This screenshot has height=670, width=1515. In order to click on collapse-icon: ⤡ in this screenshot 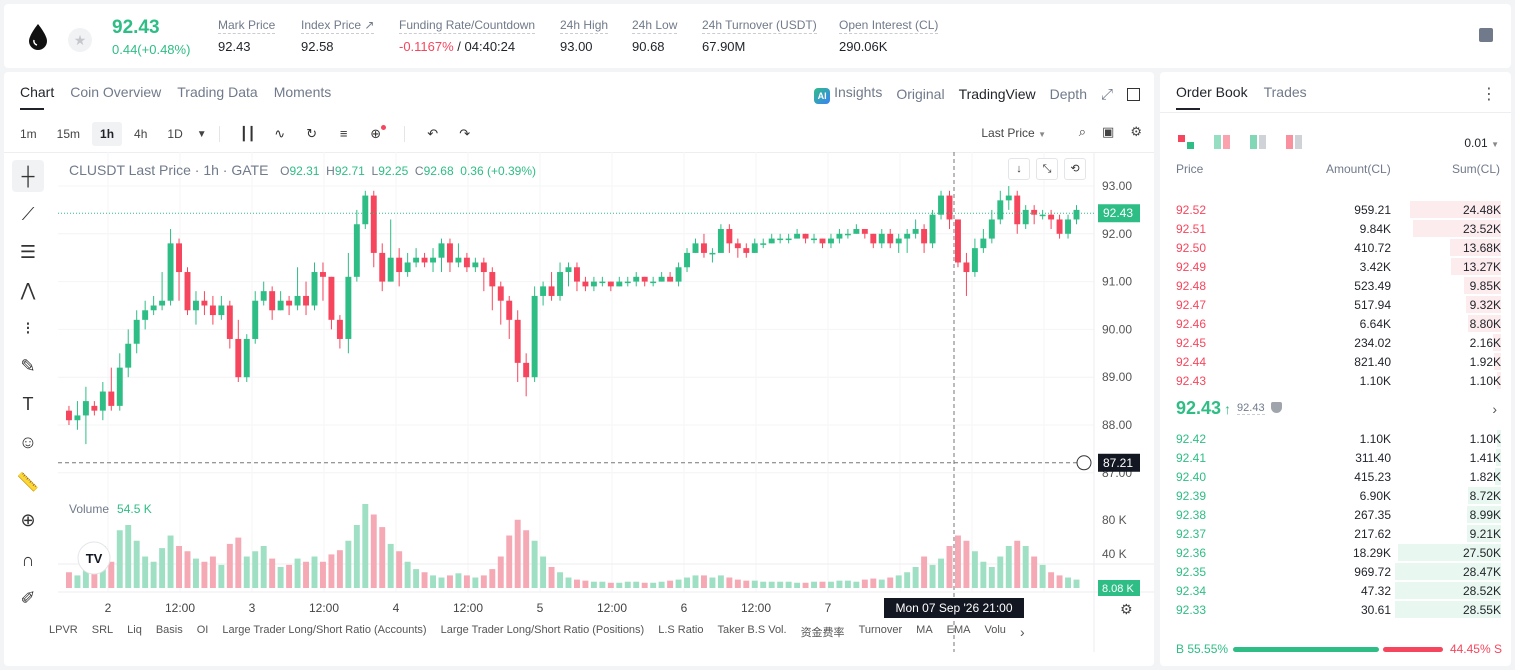, I will do `click(1047, 169)`.